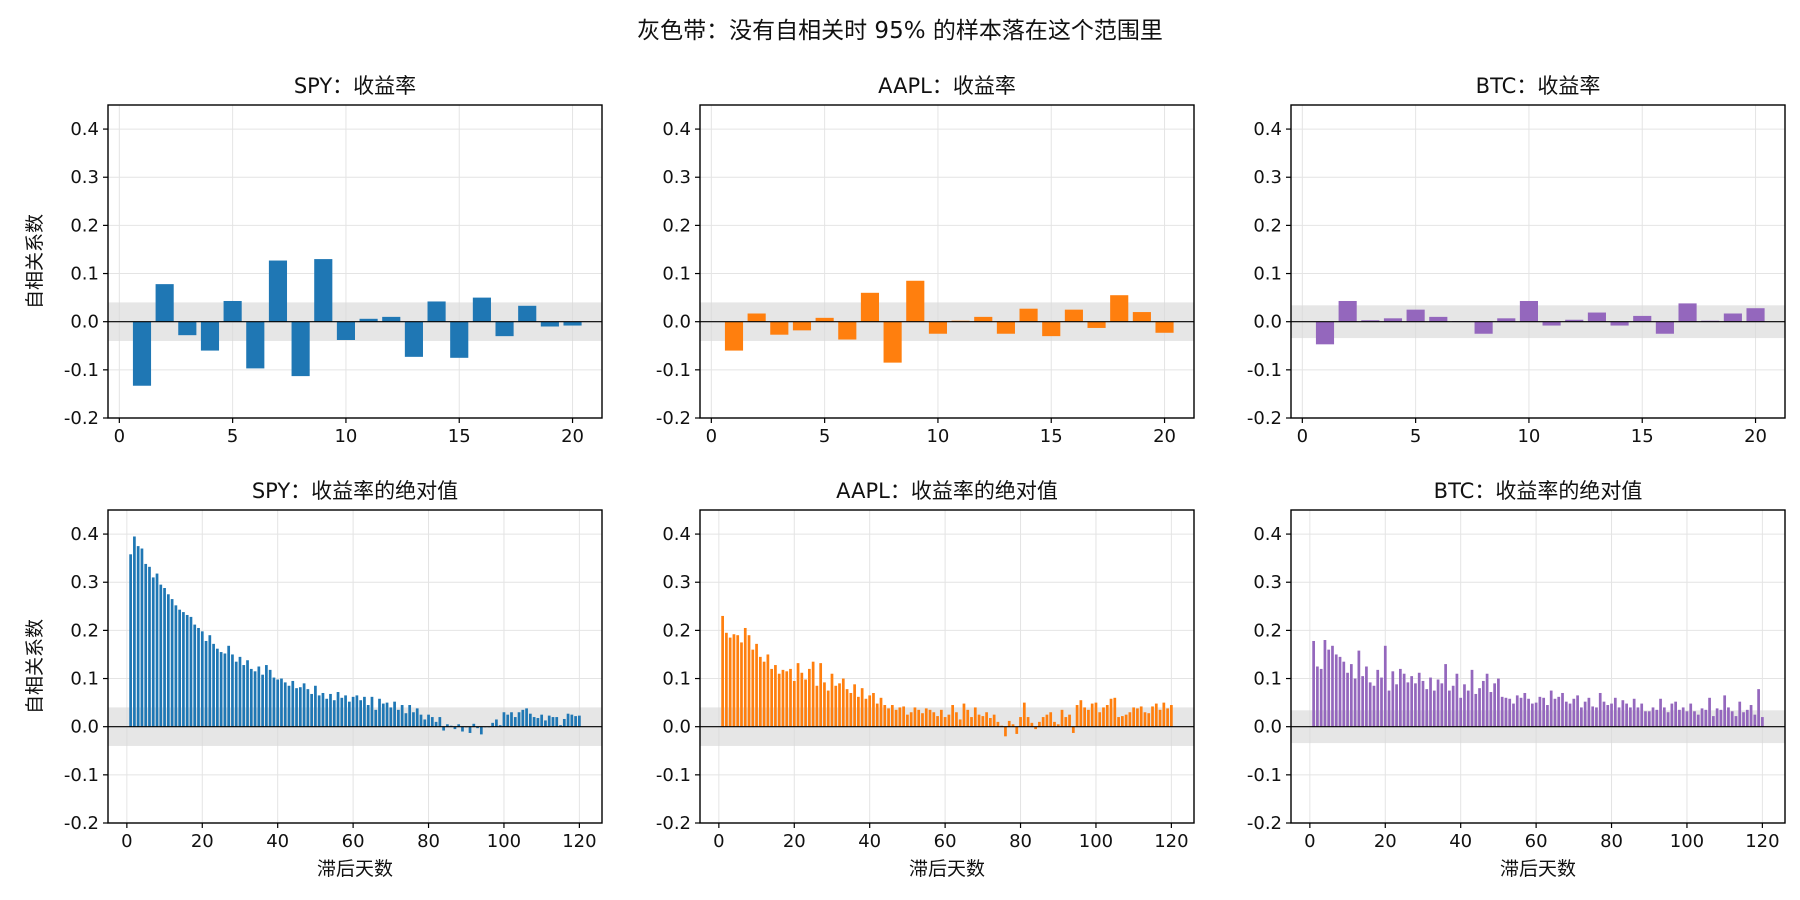 The image size is (1800, 900). I want to click on x-tick-label: 20, so click(1164, 436).